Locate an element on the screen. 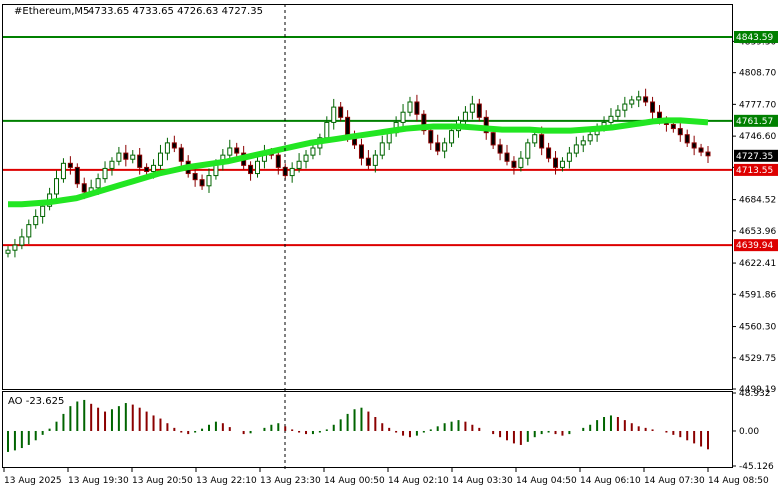  y-tick-label: 4560.30 is located at coordinates (757, 328).